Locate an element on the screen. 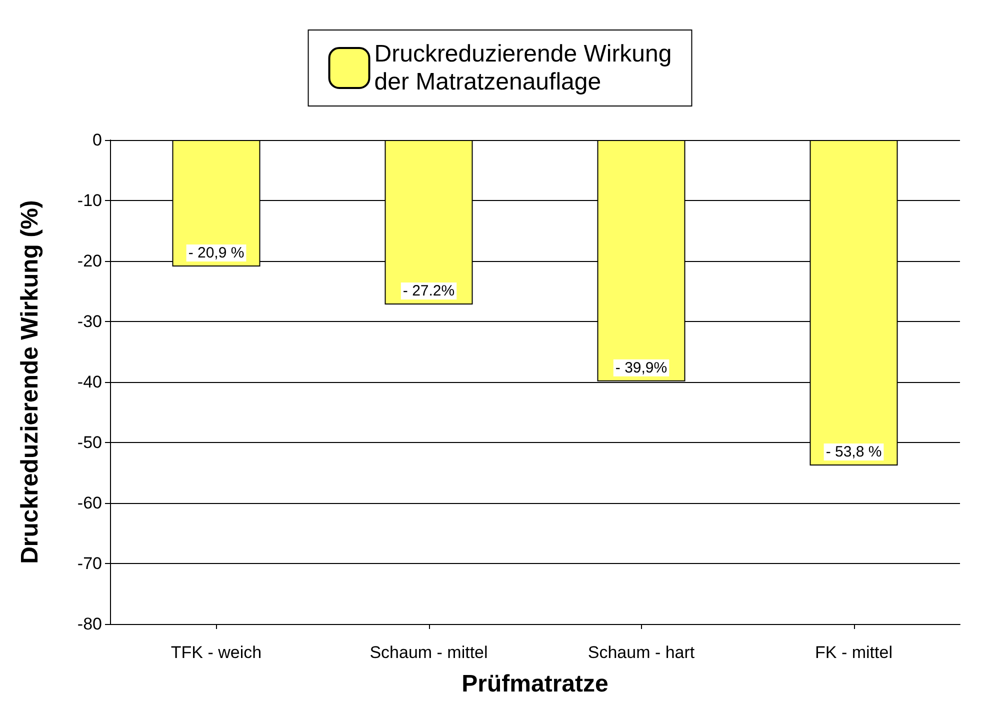  data-label: - 27.2% is located at coordinates (428, 291).